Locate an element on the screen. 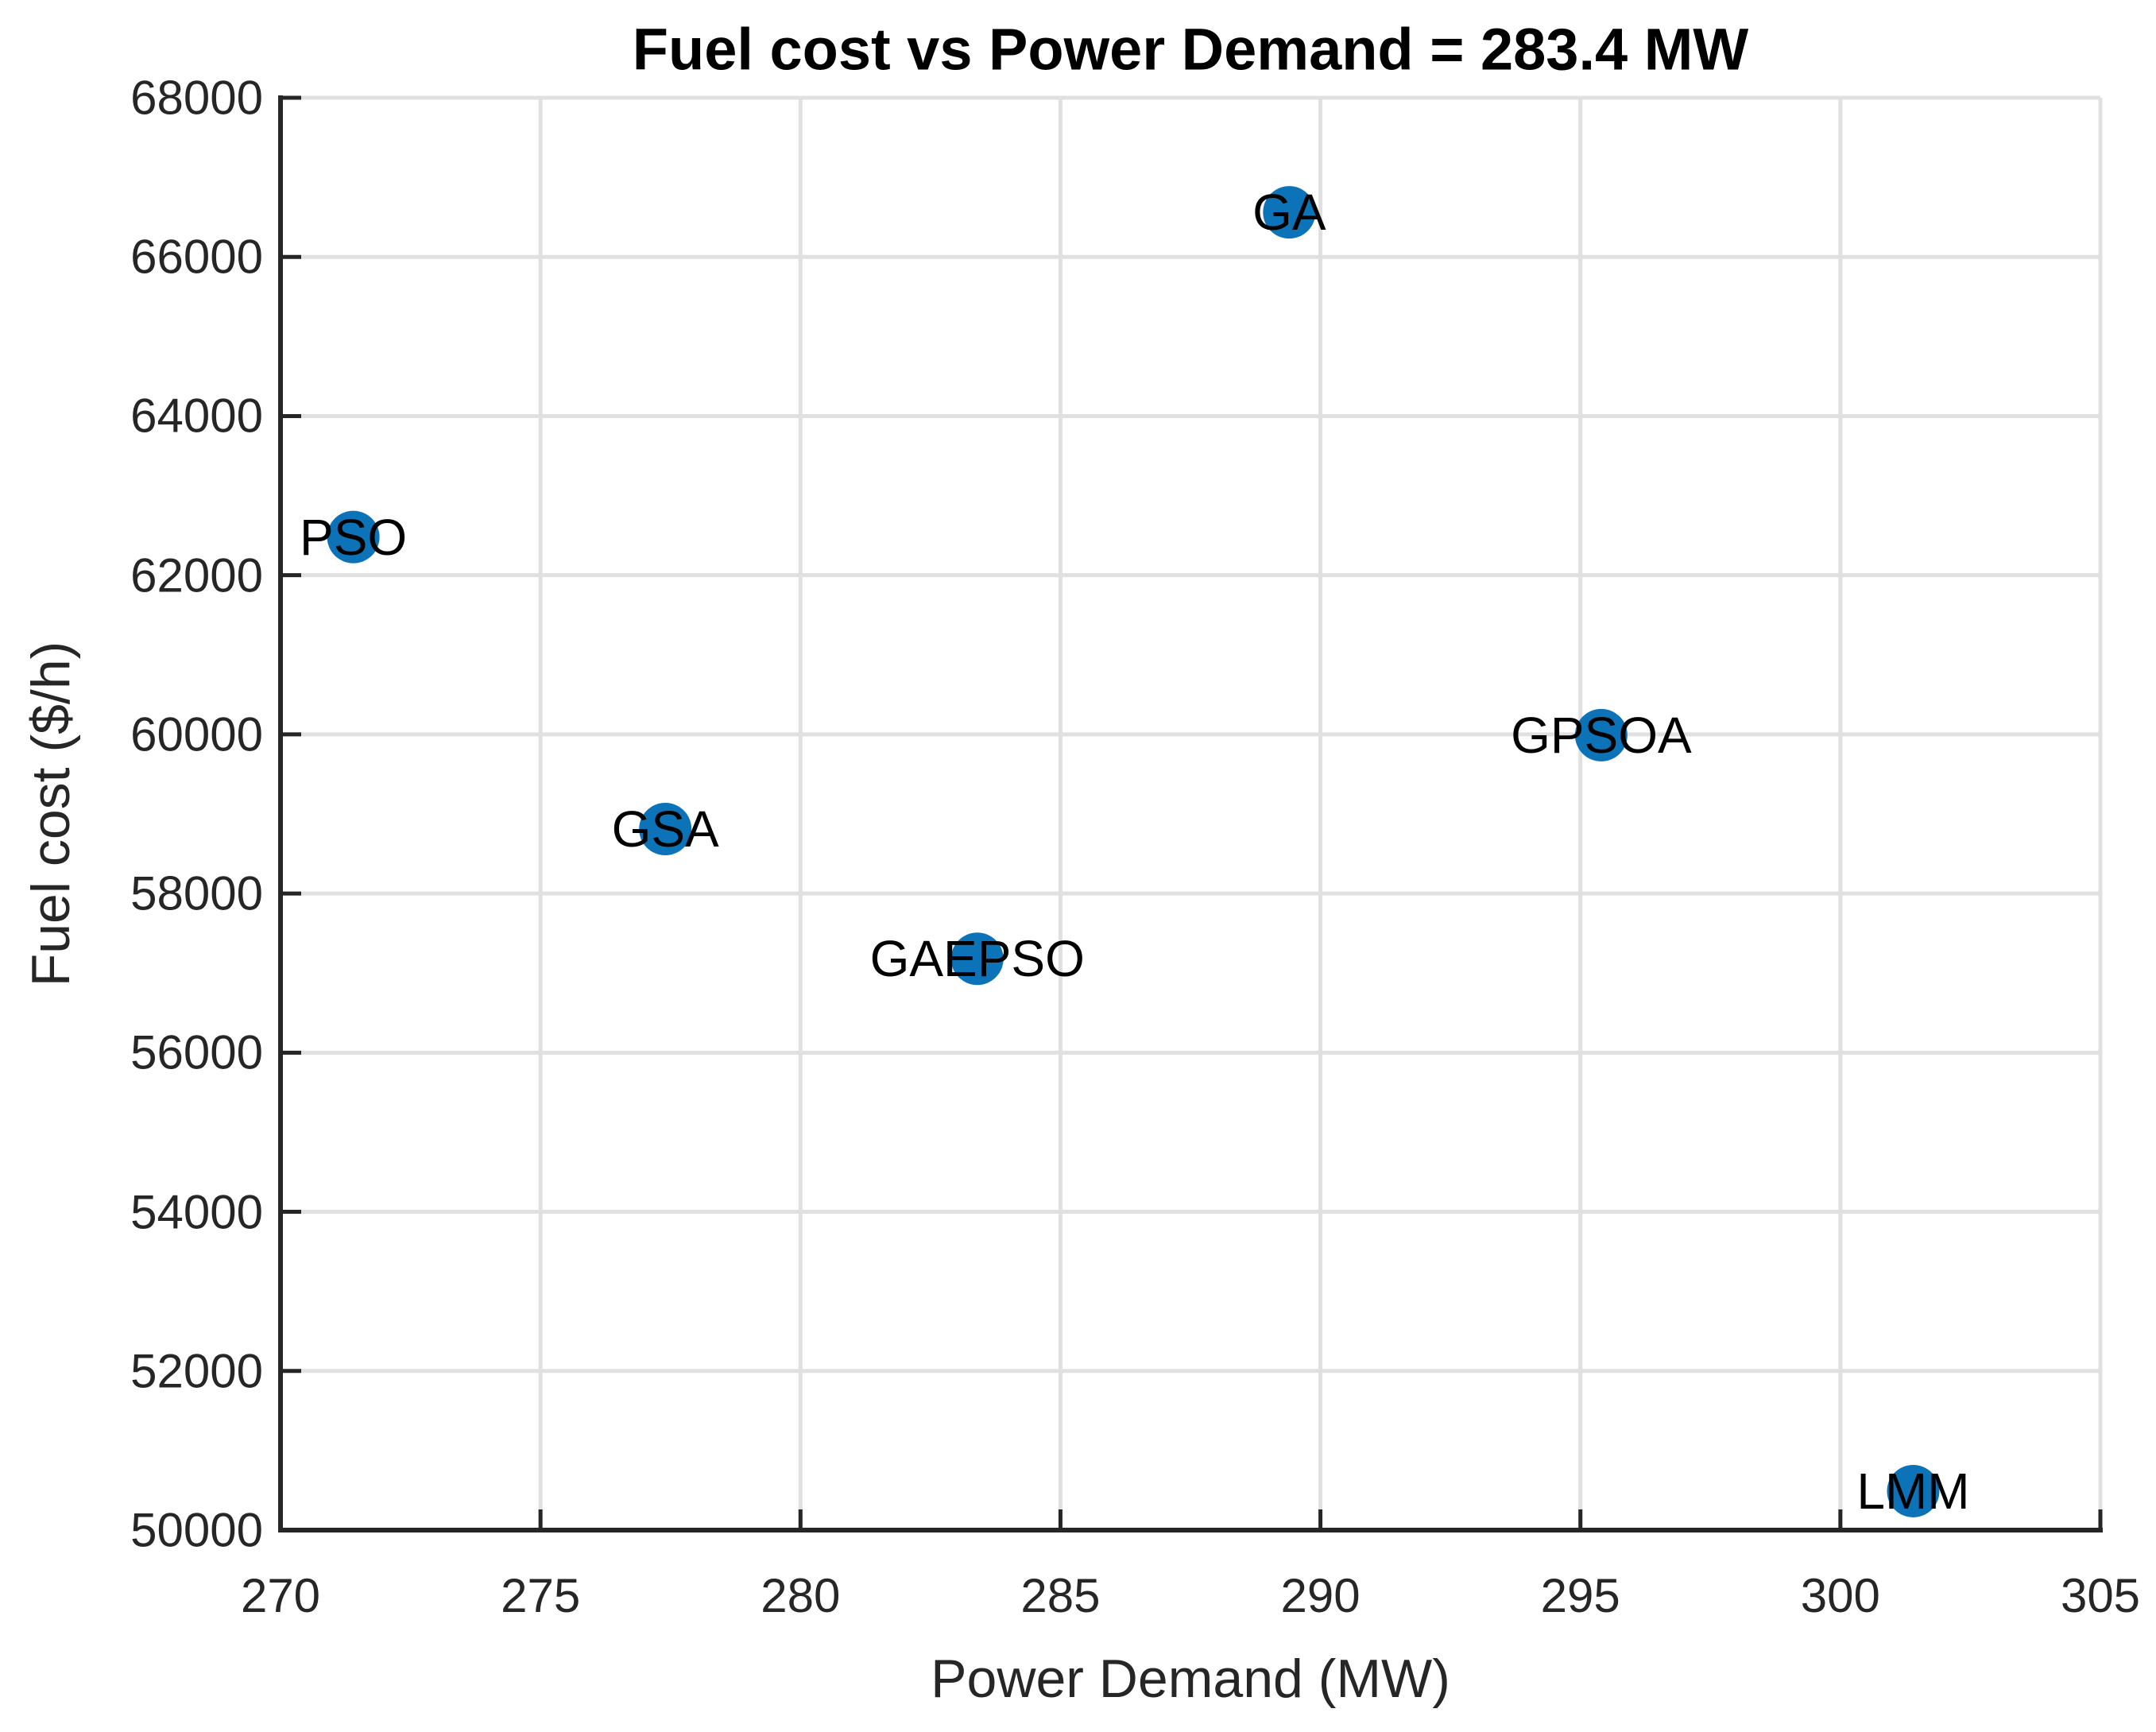 This screenshot has width=2156, height=1732. point-label-lmm: LMM is located at coordinates (1913, 1491).